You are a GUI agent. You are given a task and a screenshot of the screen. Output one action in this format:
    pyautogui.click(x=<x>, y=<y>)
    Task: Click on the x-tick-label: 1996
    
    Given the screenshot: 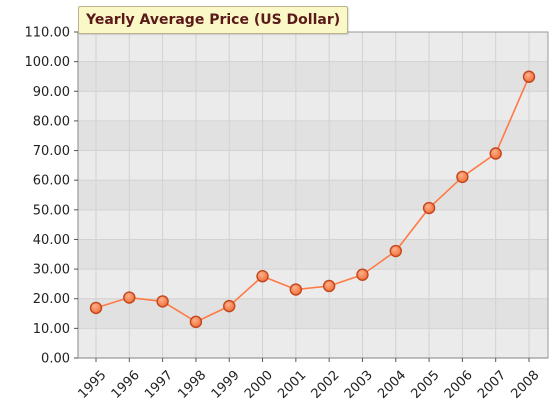 What is the action you would take?
    pyautogui.click(x=126, y=385)
    